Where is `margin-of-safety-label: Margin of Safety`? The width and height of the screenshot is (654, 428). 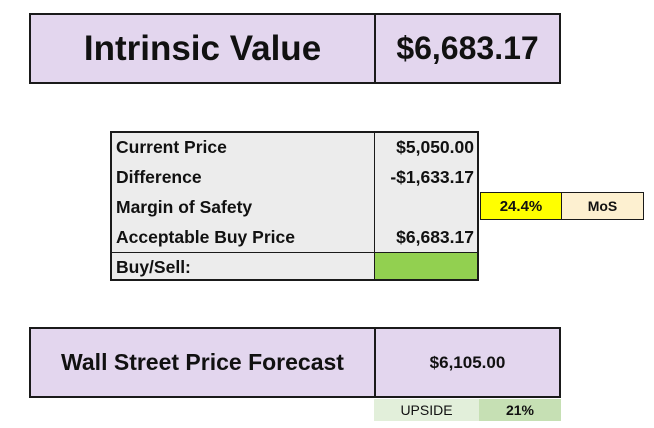 margin-of-safety-label: Margin of Safety is located at coordinates (184, 206).